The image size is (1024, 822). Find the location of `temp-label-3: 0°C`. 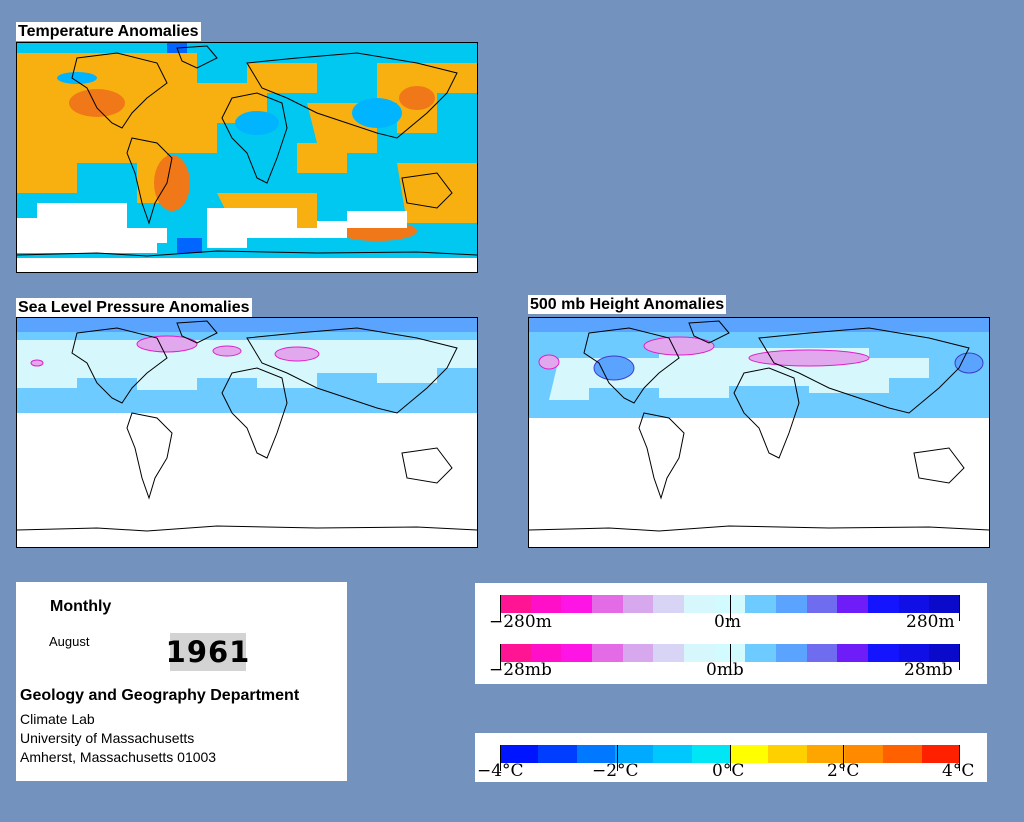

temp-label-3: 0°C is located at coordinates (728, 771).